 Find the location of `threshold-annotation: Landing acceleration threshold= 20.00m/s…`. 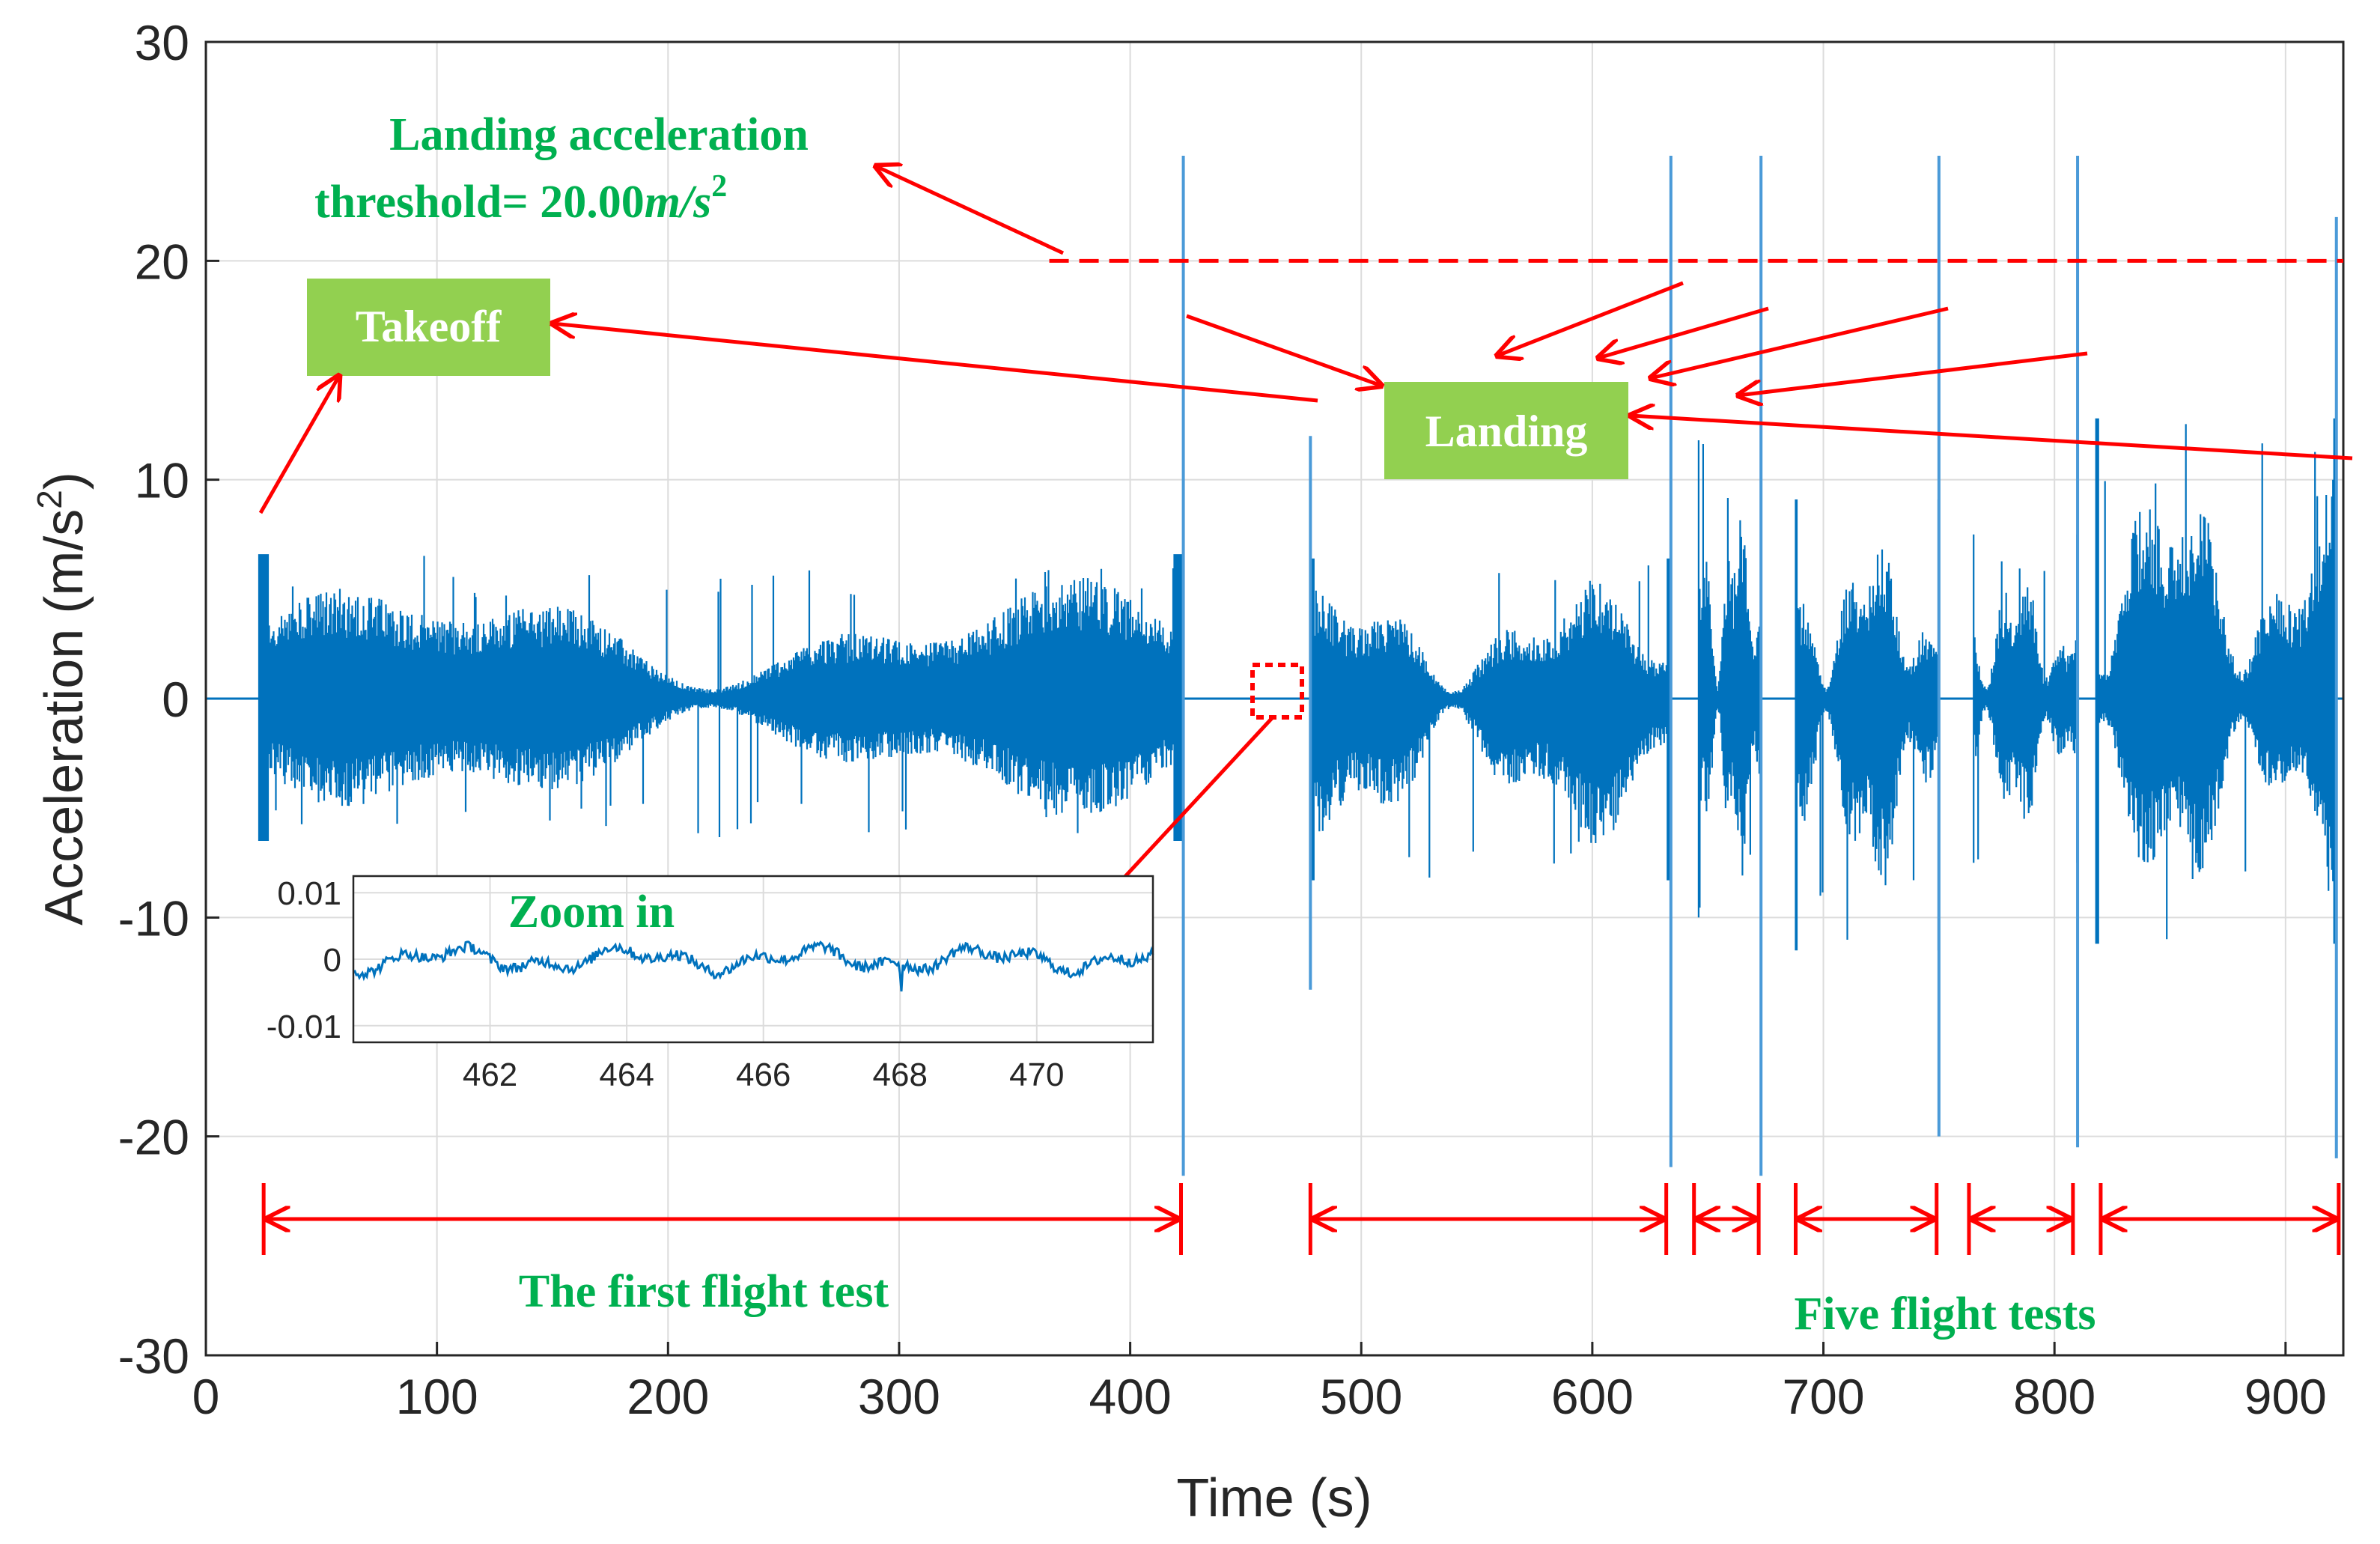

threshold-annotation: Landing acceleration threshold= 20.00m/s… is located at coordinates (1328, 186).